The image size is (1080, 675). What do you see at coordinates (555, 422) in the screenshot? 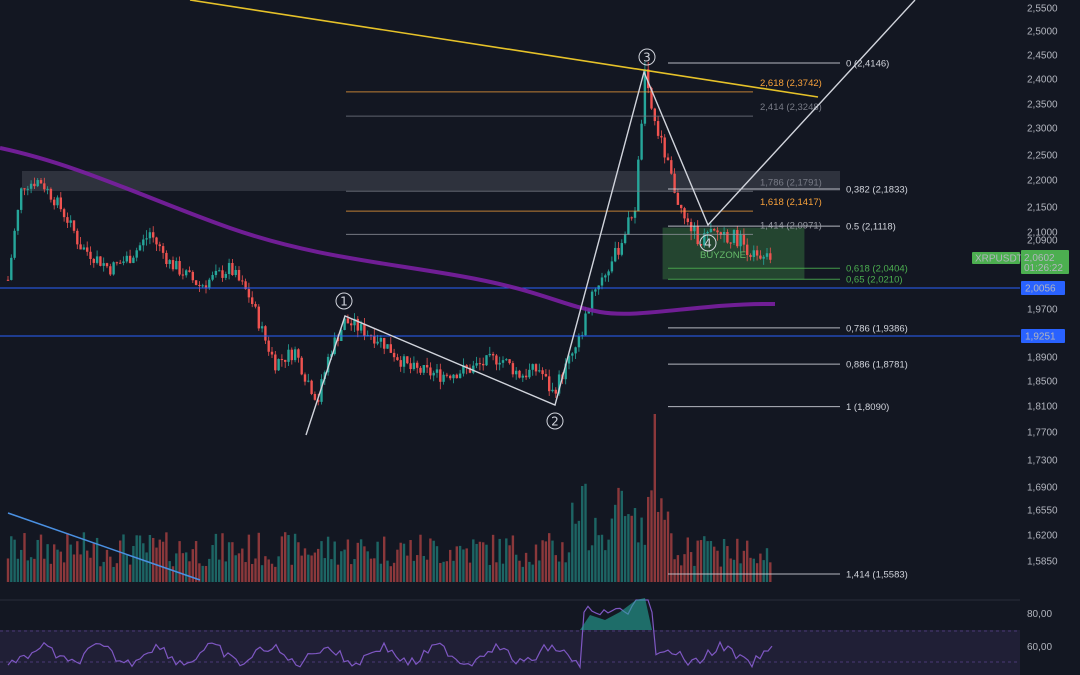
I see `wave-label: 2` at bounding box center [555, 422].